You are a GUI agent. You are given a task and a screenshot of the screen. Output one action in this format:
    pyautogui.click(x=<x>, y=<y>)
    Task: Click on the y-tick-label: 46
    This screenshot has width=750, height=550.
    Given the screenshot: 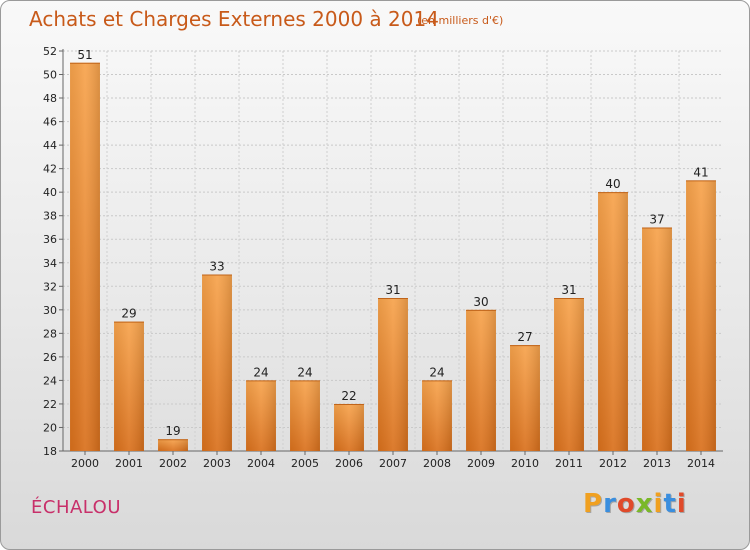 What is the action you would take?
    pyautogui.click(x=50, y=122)
    